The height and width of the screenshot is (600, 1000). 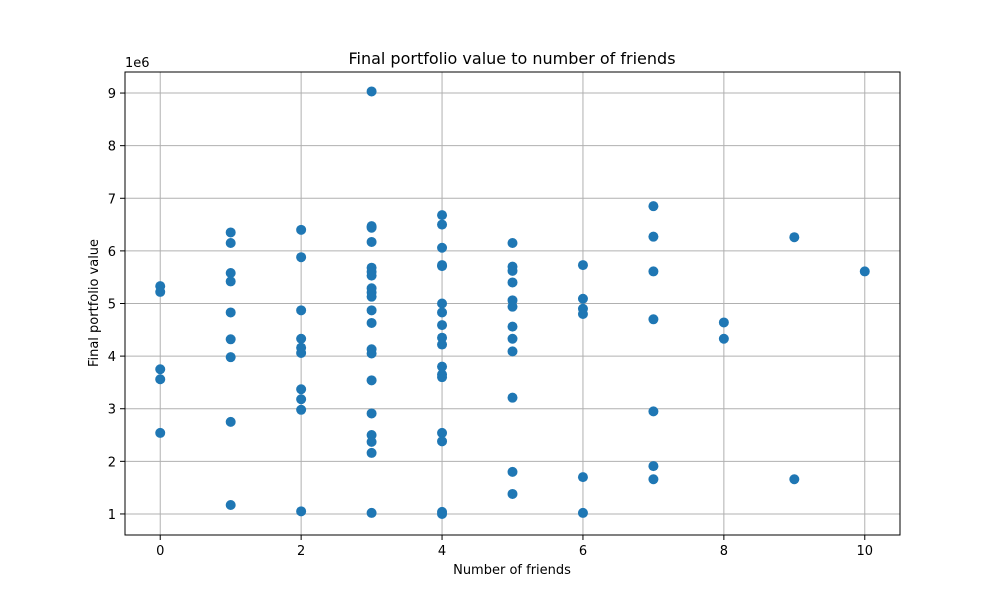 I want to click on x-tick-label: 4, so click(x=442, y=551).